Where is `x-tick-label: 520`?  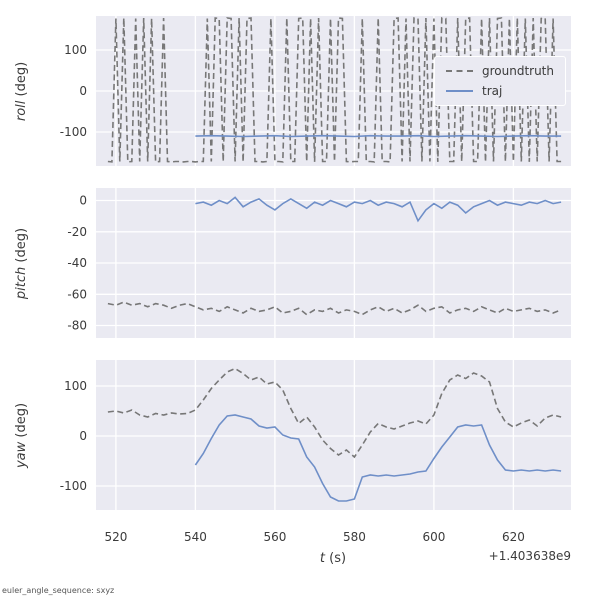 x-tick-label: 520 is located at coordinates (116, 537).